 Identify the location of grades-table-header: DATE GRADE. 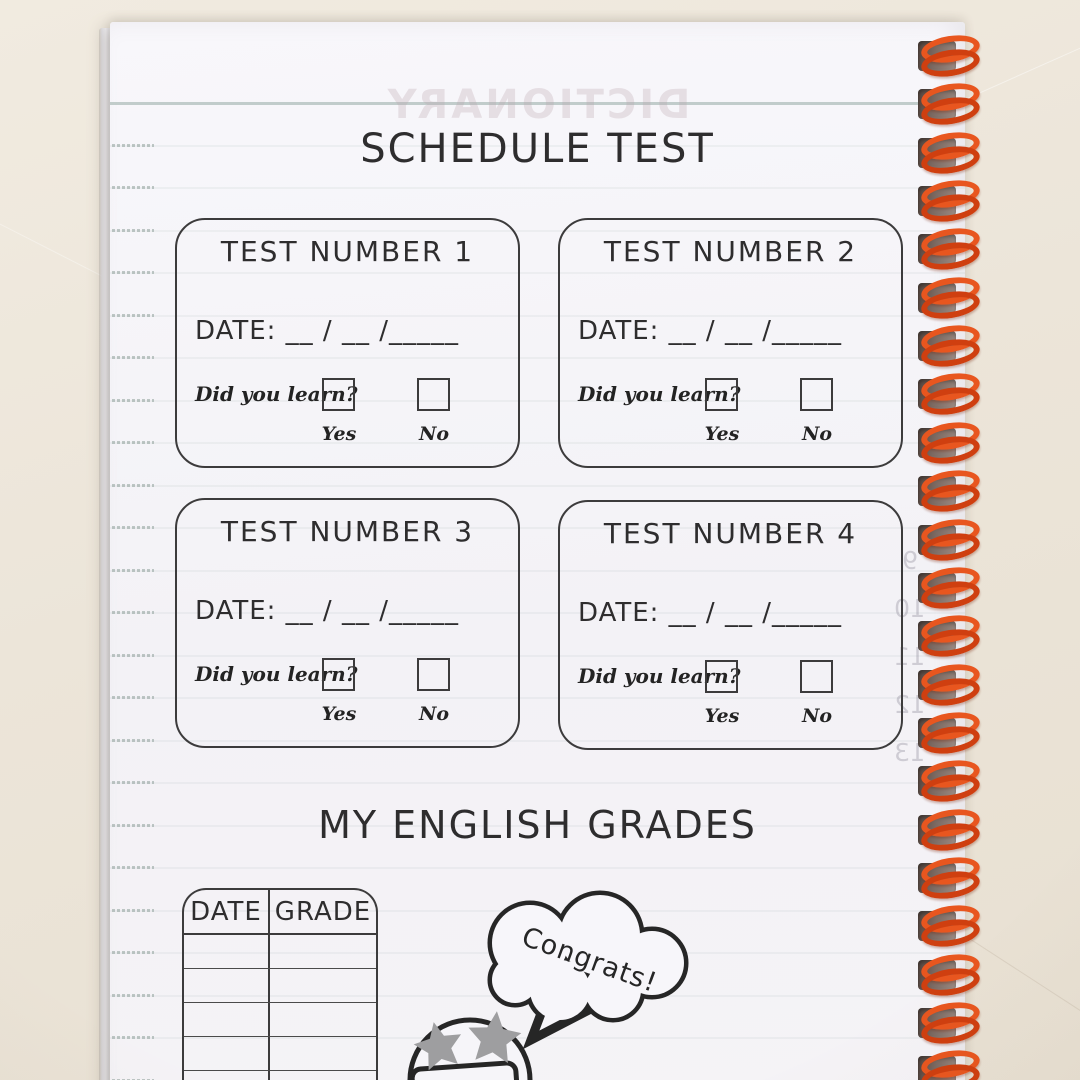
(280, 912).